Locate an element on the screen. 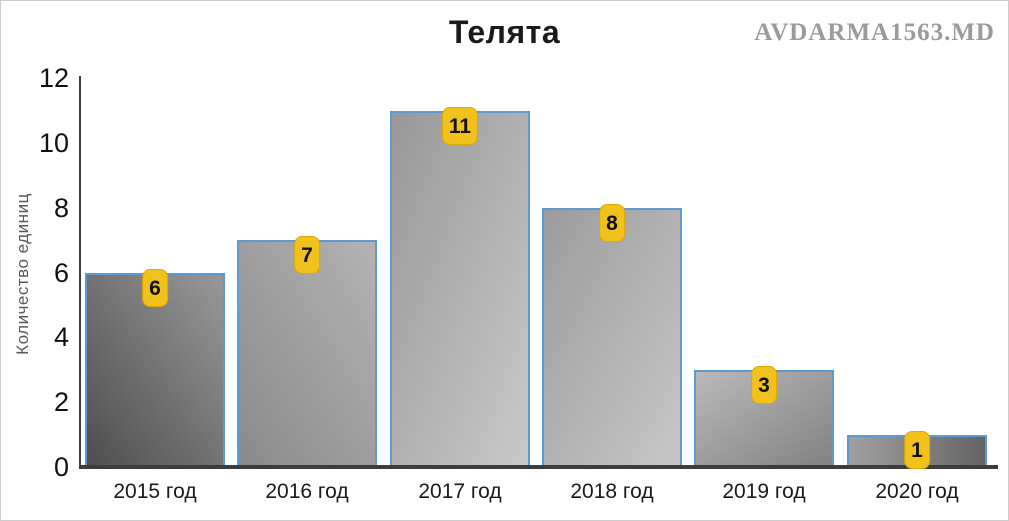  x-tick-label: 2015 год is located at coordinates (155, 491).